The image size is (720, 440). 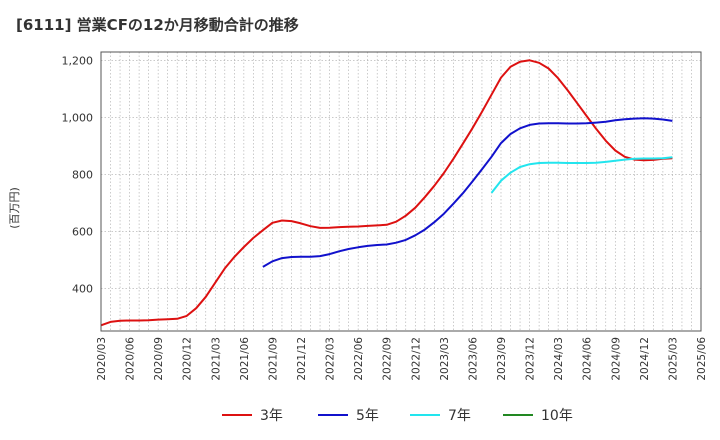 I want to click on legend-item-3: 10年, so click(x=538, y=415).